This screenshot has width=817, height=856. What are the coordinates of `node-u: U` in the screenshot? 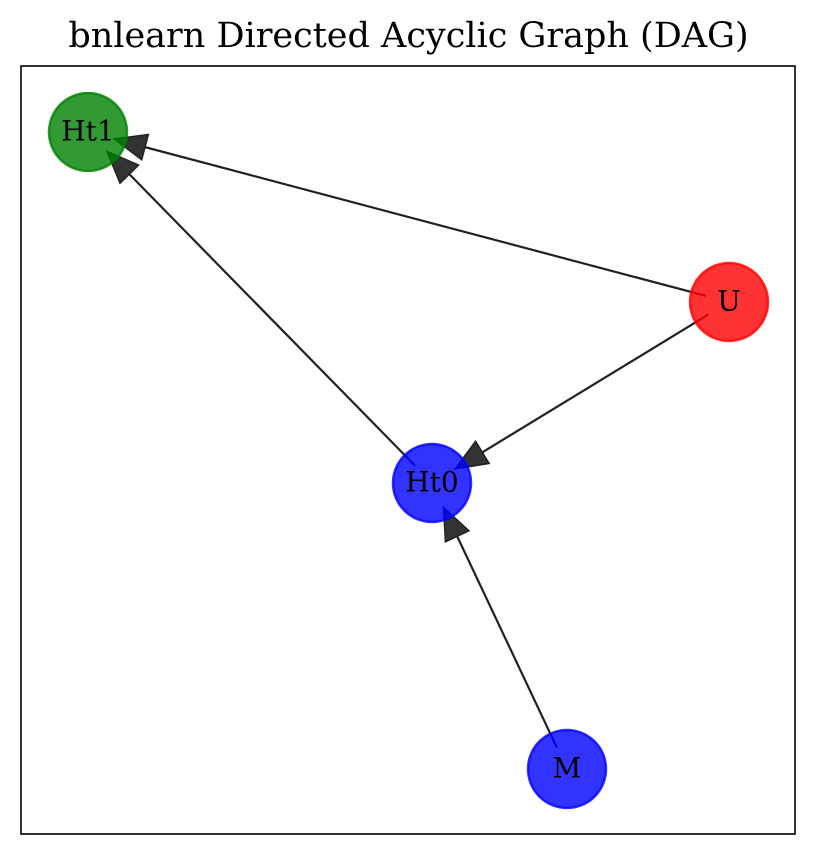 It's located at (729, 302).